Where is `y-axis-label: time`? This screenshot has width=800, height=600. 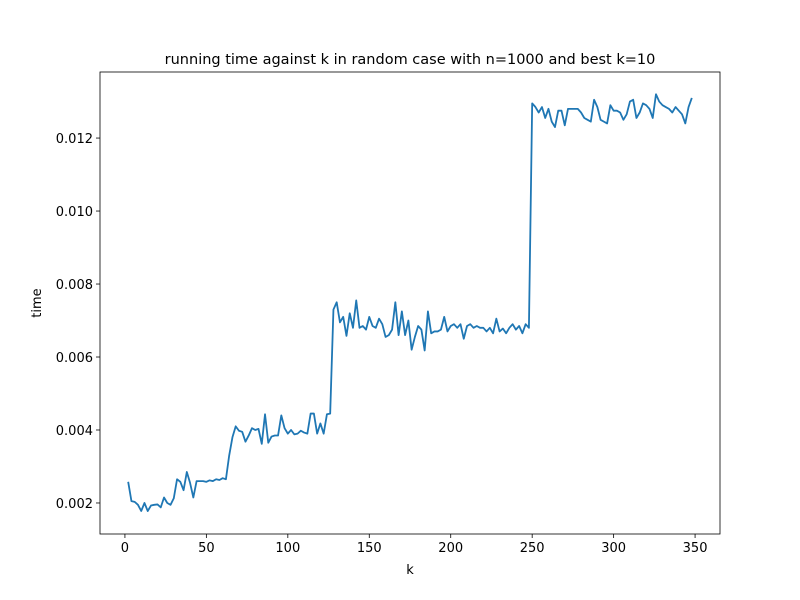 y-axis-label: time is located at coordinates (37, 302).